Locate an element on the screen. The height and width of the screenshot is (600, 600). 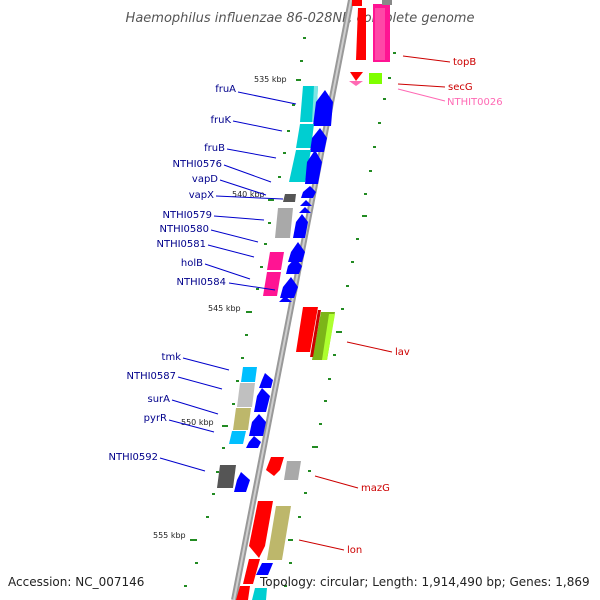
gene-holB is located at coordinates (284, 263).